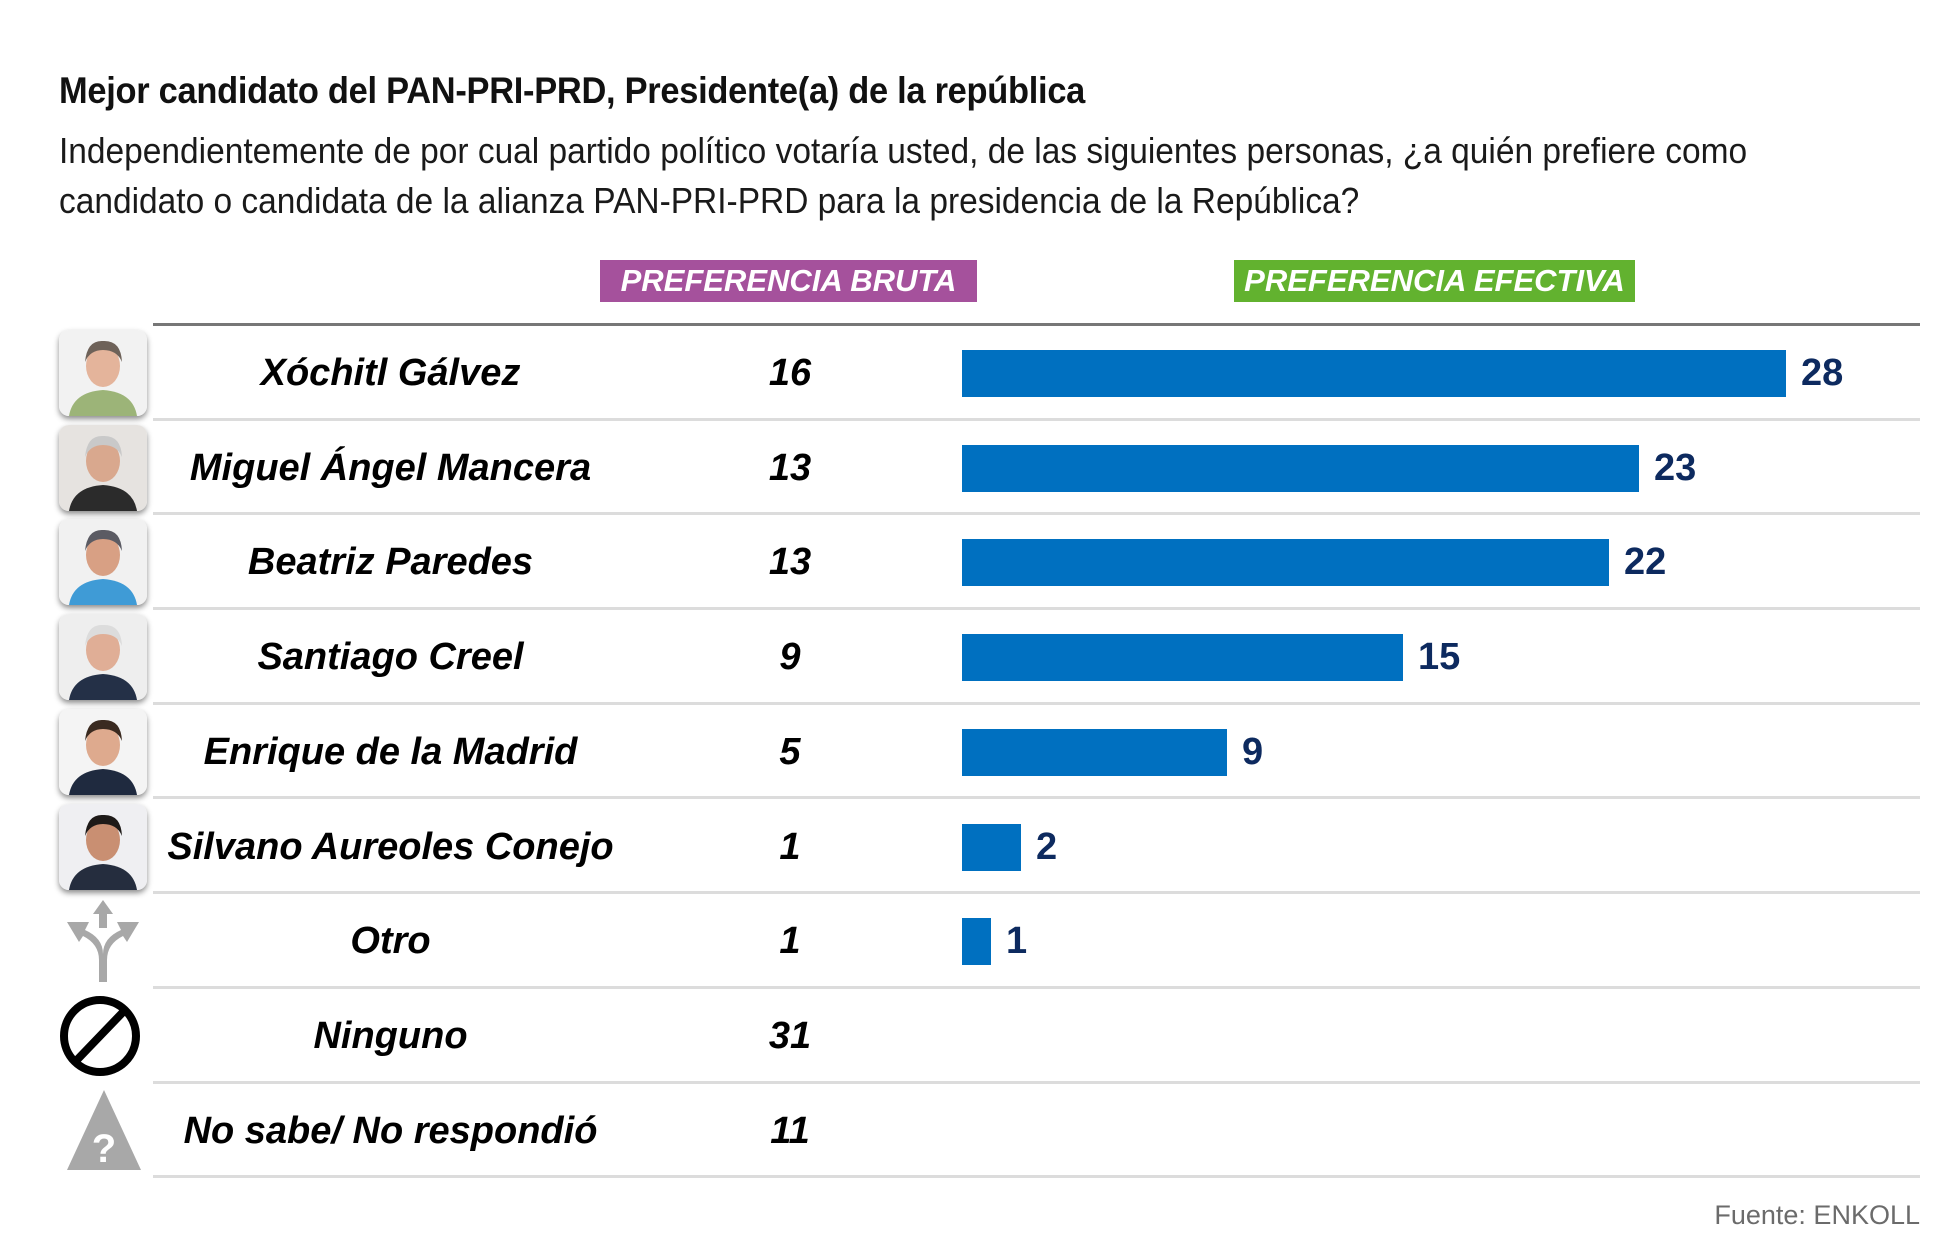  What do you see at coordinates (103, 467) in the screenshot?
I see `photo-miguel-angel-mancera` at bounding box center [103, 467].